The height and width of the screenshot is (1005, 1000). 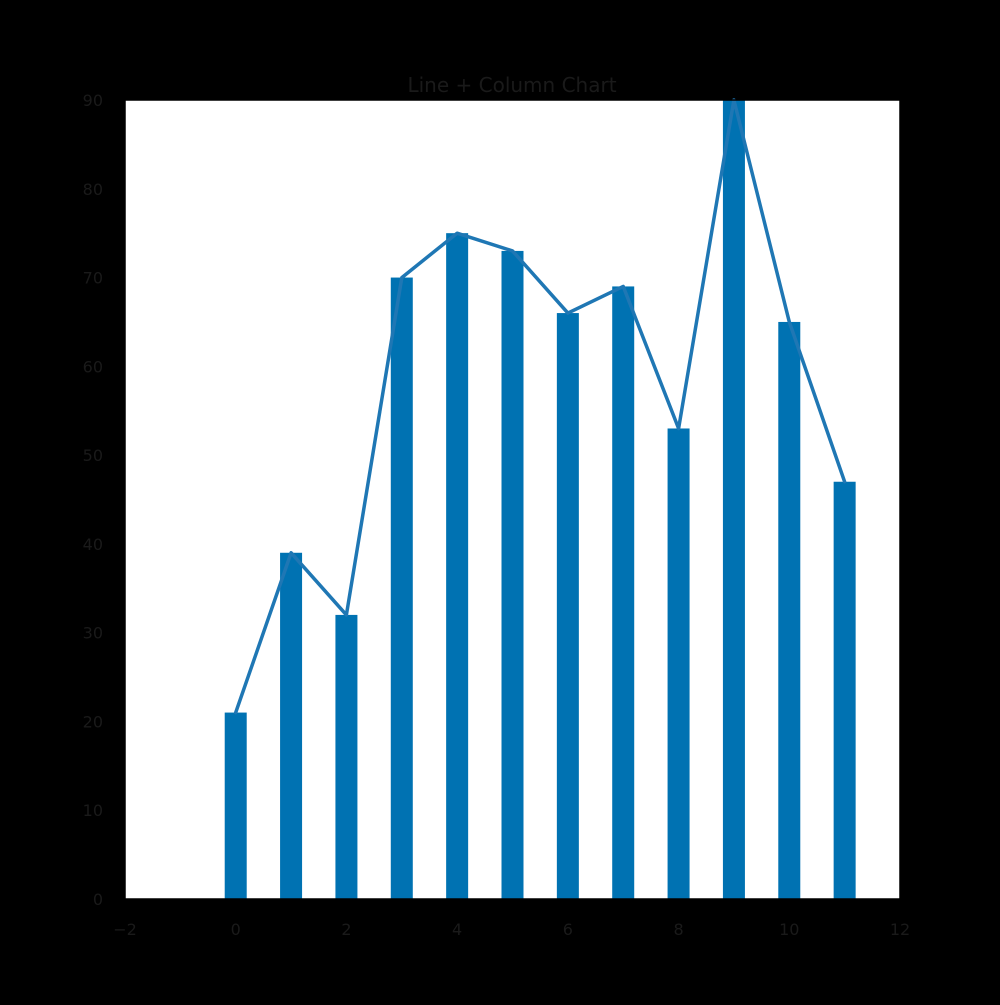 What do you see at coordinates (568, 929) in the screenshot?
I see `x-tick-label: 6` at bounding box center [568, 929].